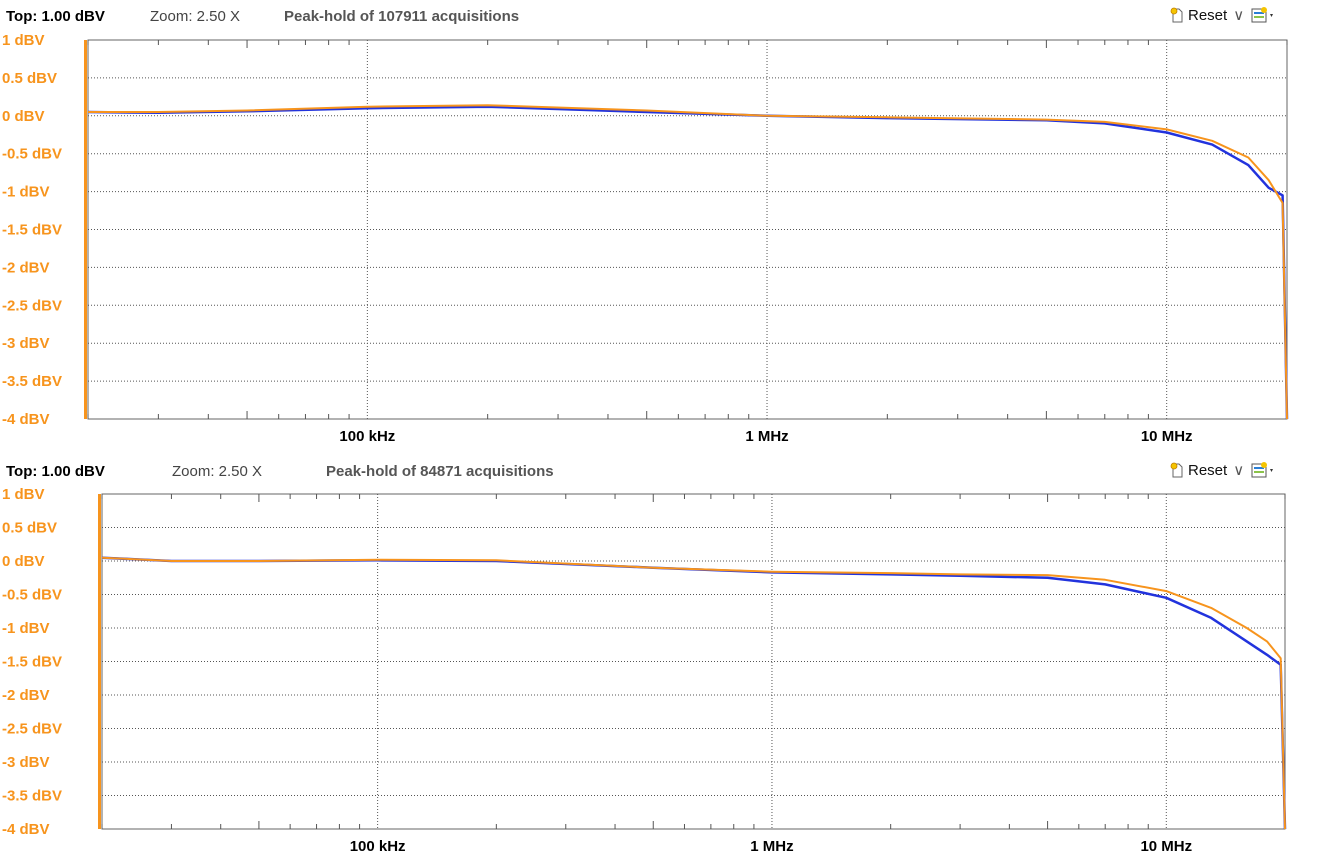  What do you see at coordinates (402, 16) in the screenshot?
I see `peak-hold-label: Peak-hold of 107911 acquisitions` at bounding box center [402, 16].